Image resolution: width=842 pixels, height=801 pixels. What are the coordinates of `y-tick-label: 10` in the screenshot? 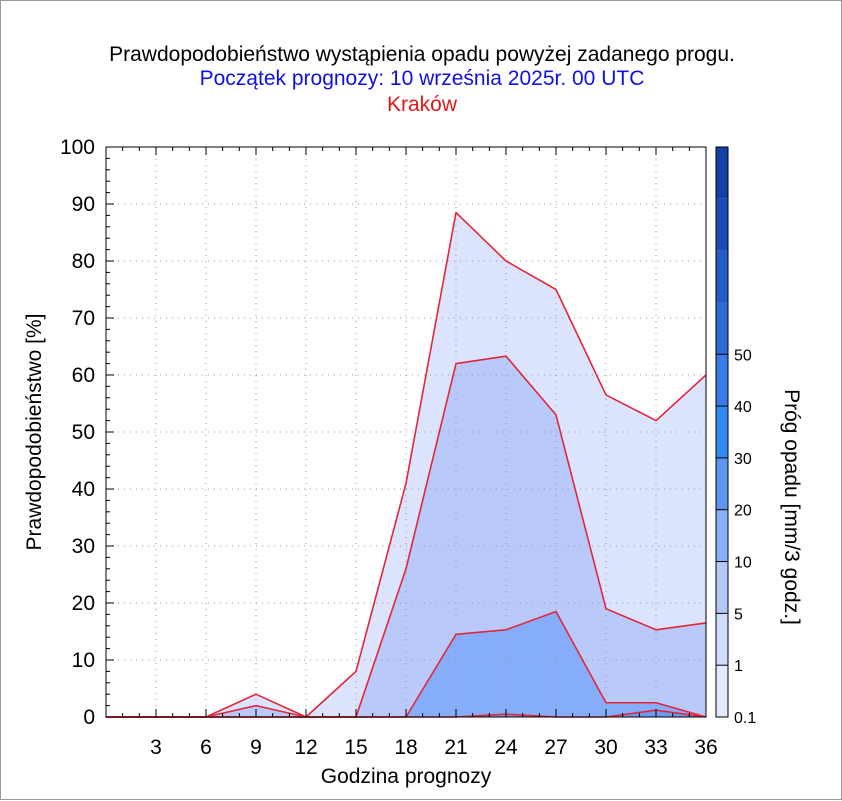 It's located at (83, 660).